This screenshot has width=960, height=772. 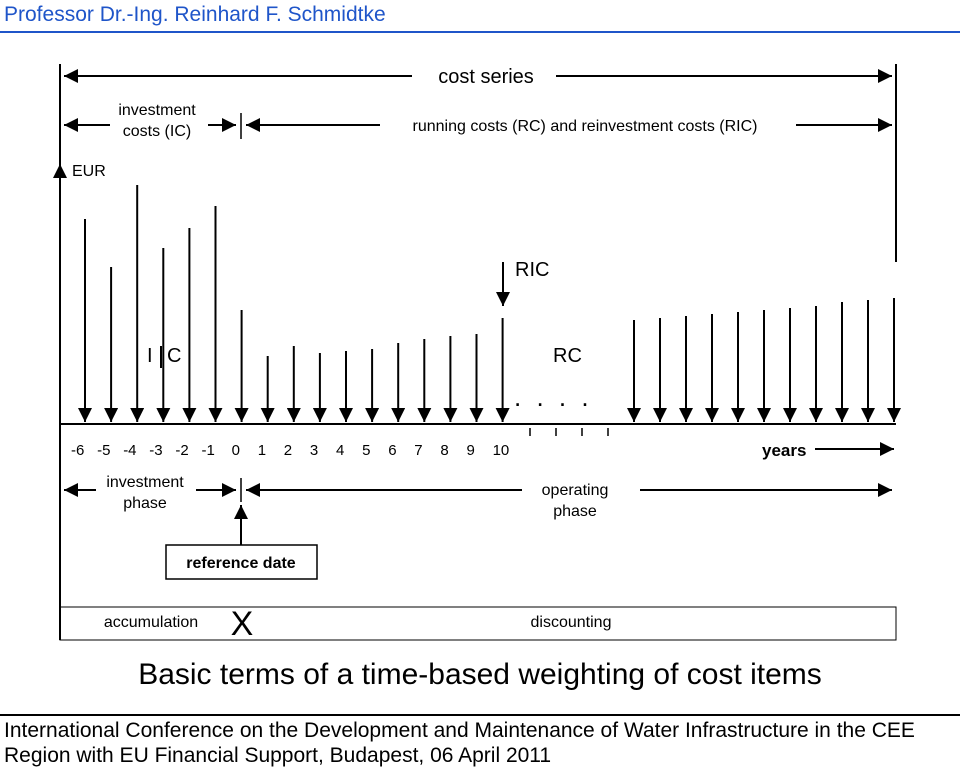 I want to click on rc-ellipsis: . . . ., so click(x=553, y=397).